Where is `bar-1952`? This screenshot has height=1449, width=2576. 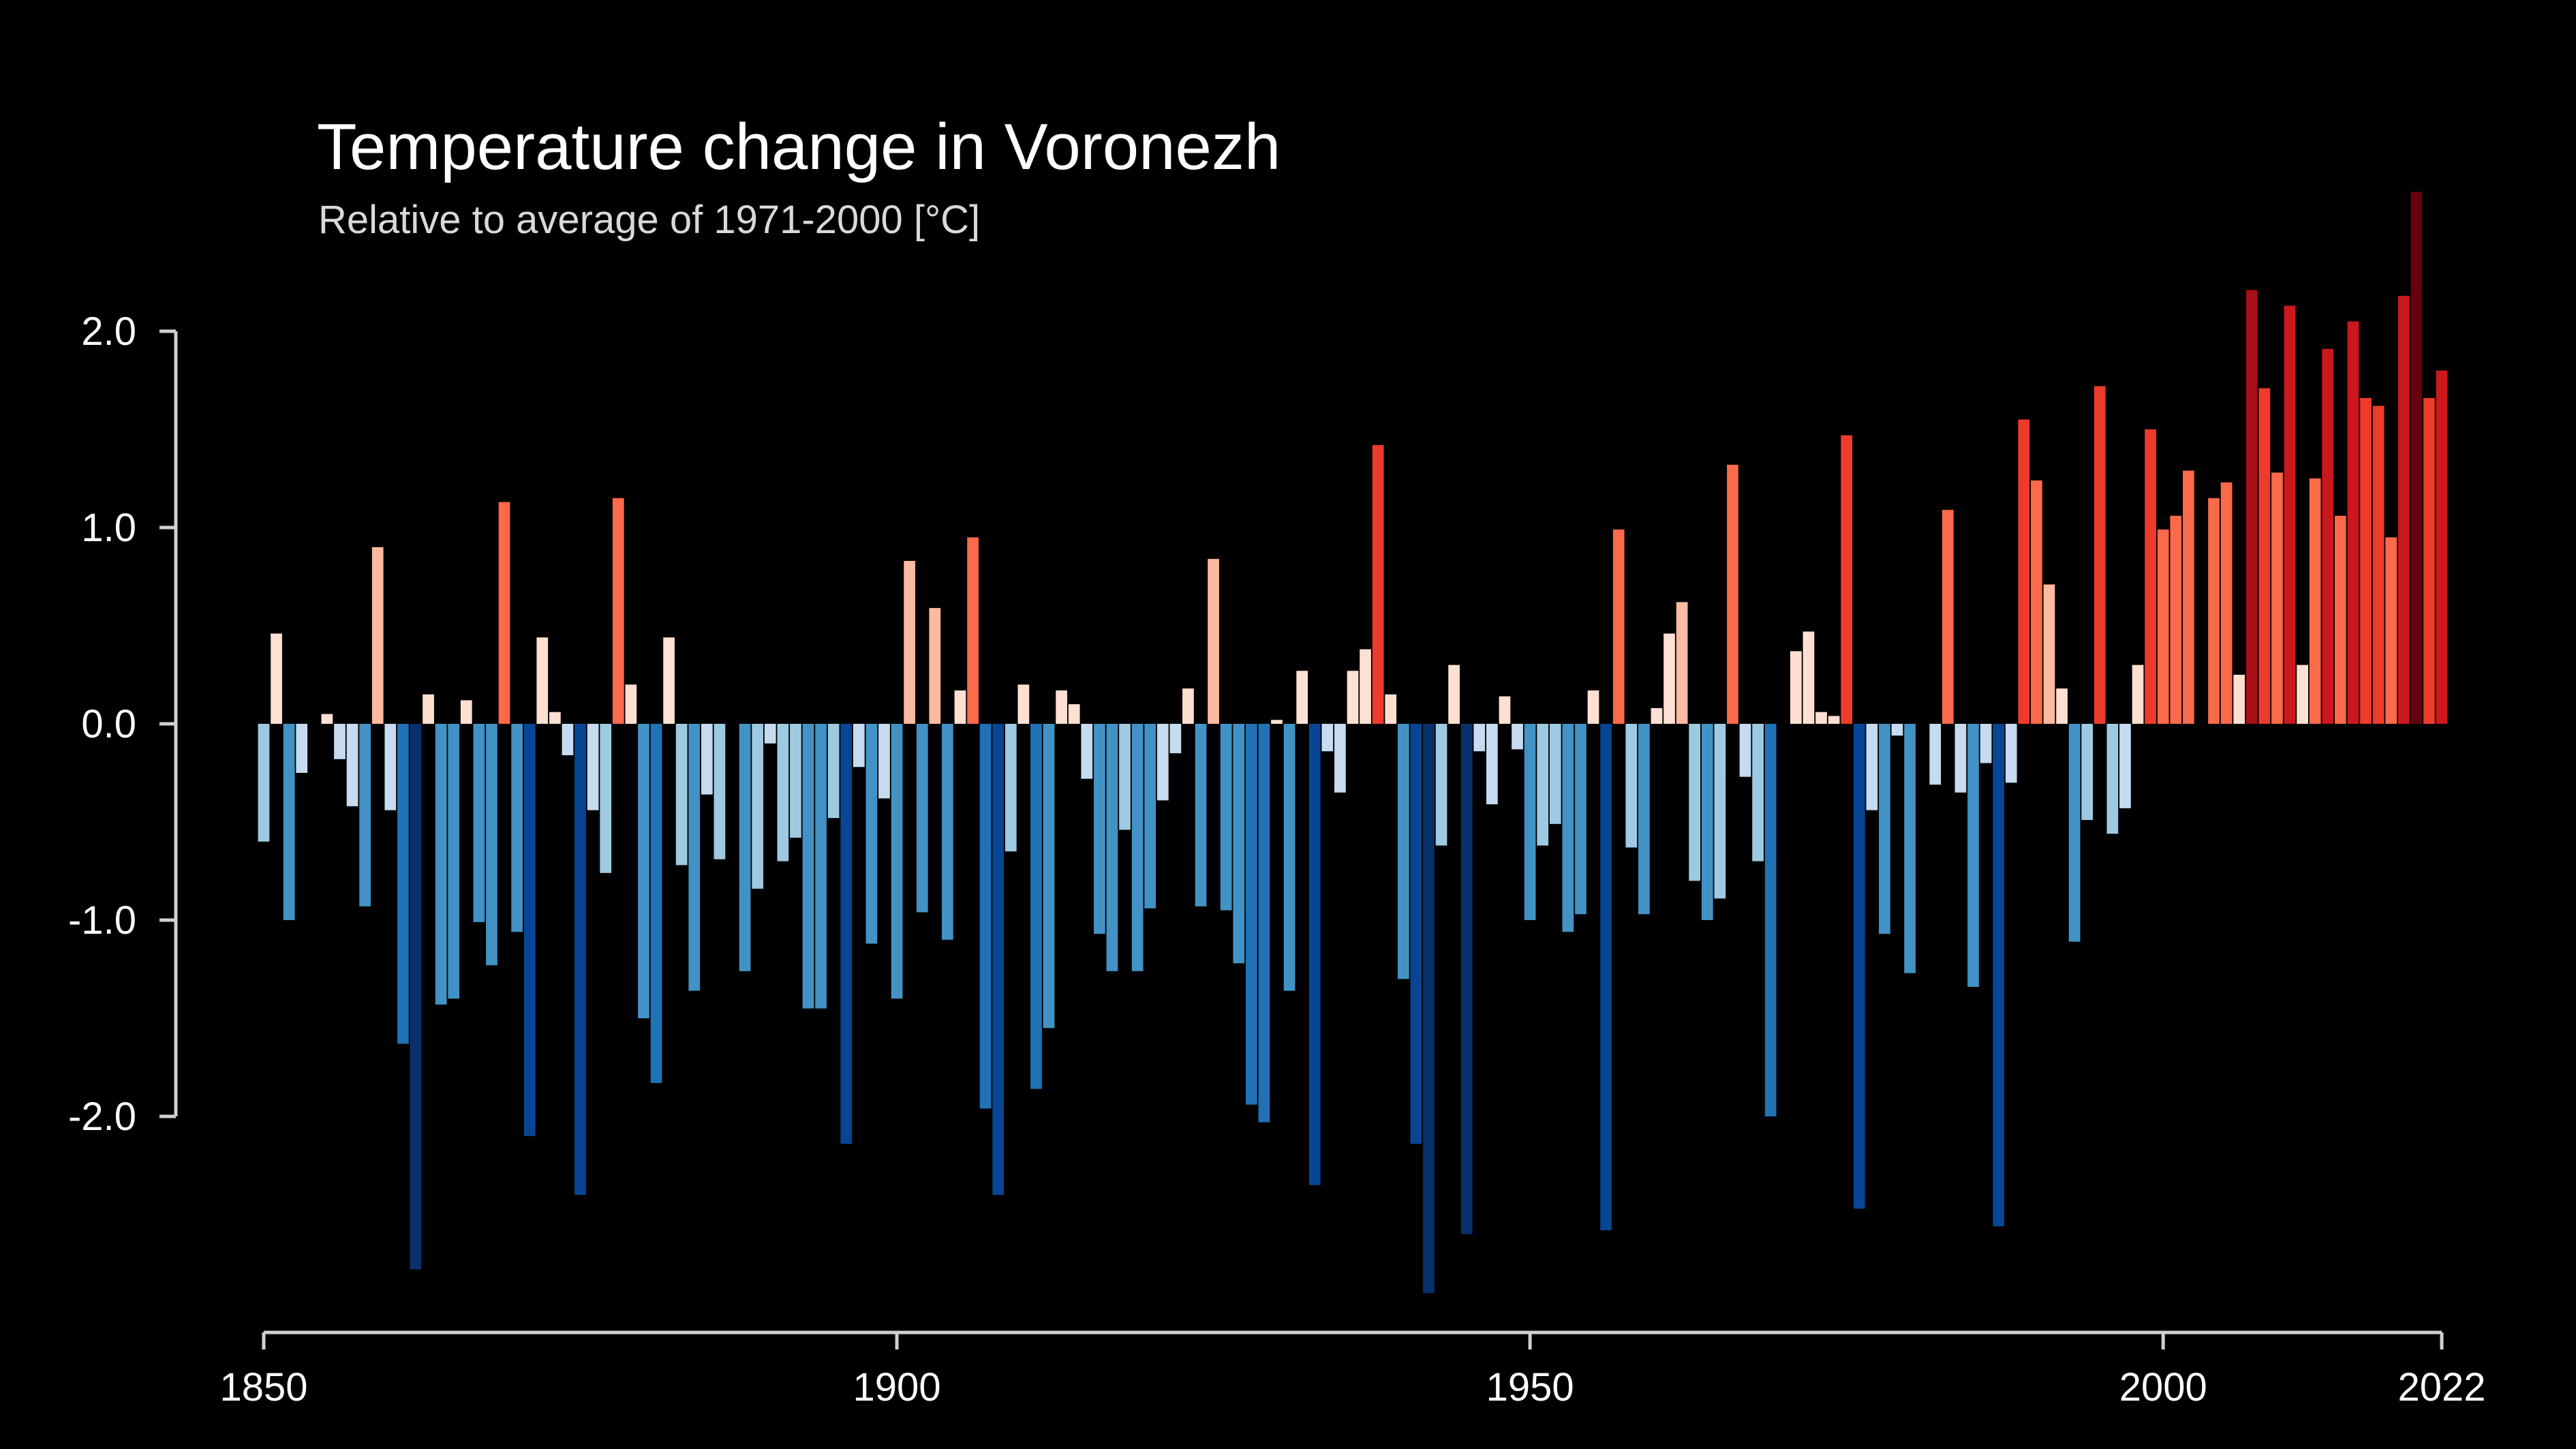 bar-1952 is located at coordinates (1555, 774).